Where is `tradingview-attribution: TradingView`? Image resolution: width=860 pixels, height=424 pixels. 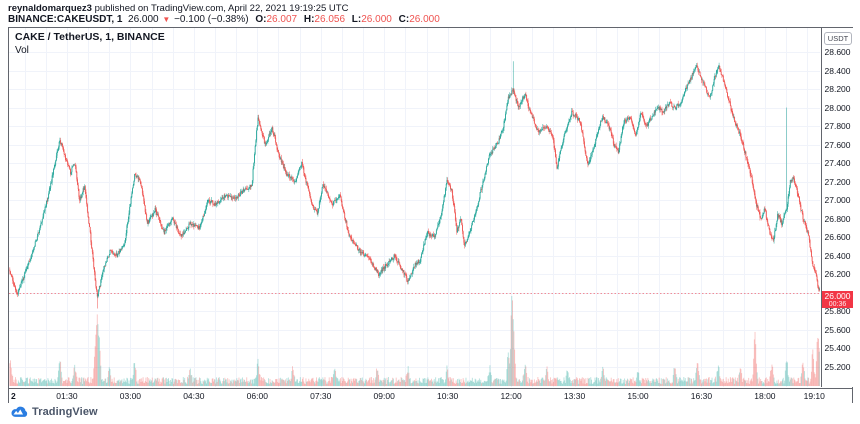
tradingview-attribution: TradingView is located at coordinates (54, 411).